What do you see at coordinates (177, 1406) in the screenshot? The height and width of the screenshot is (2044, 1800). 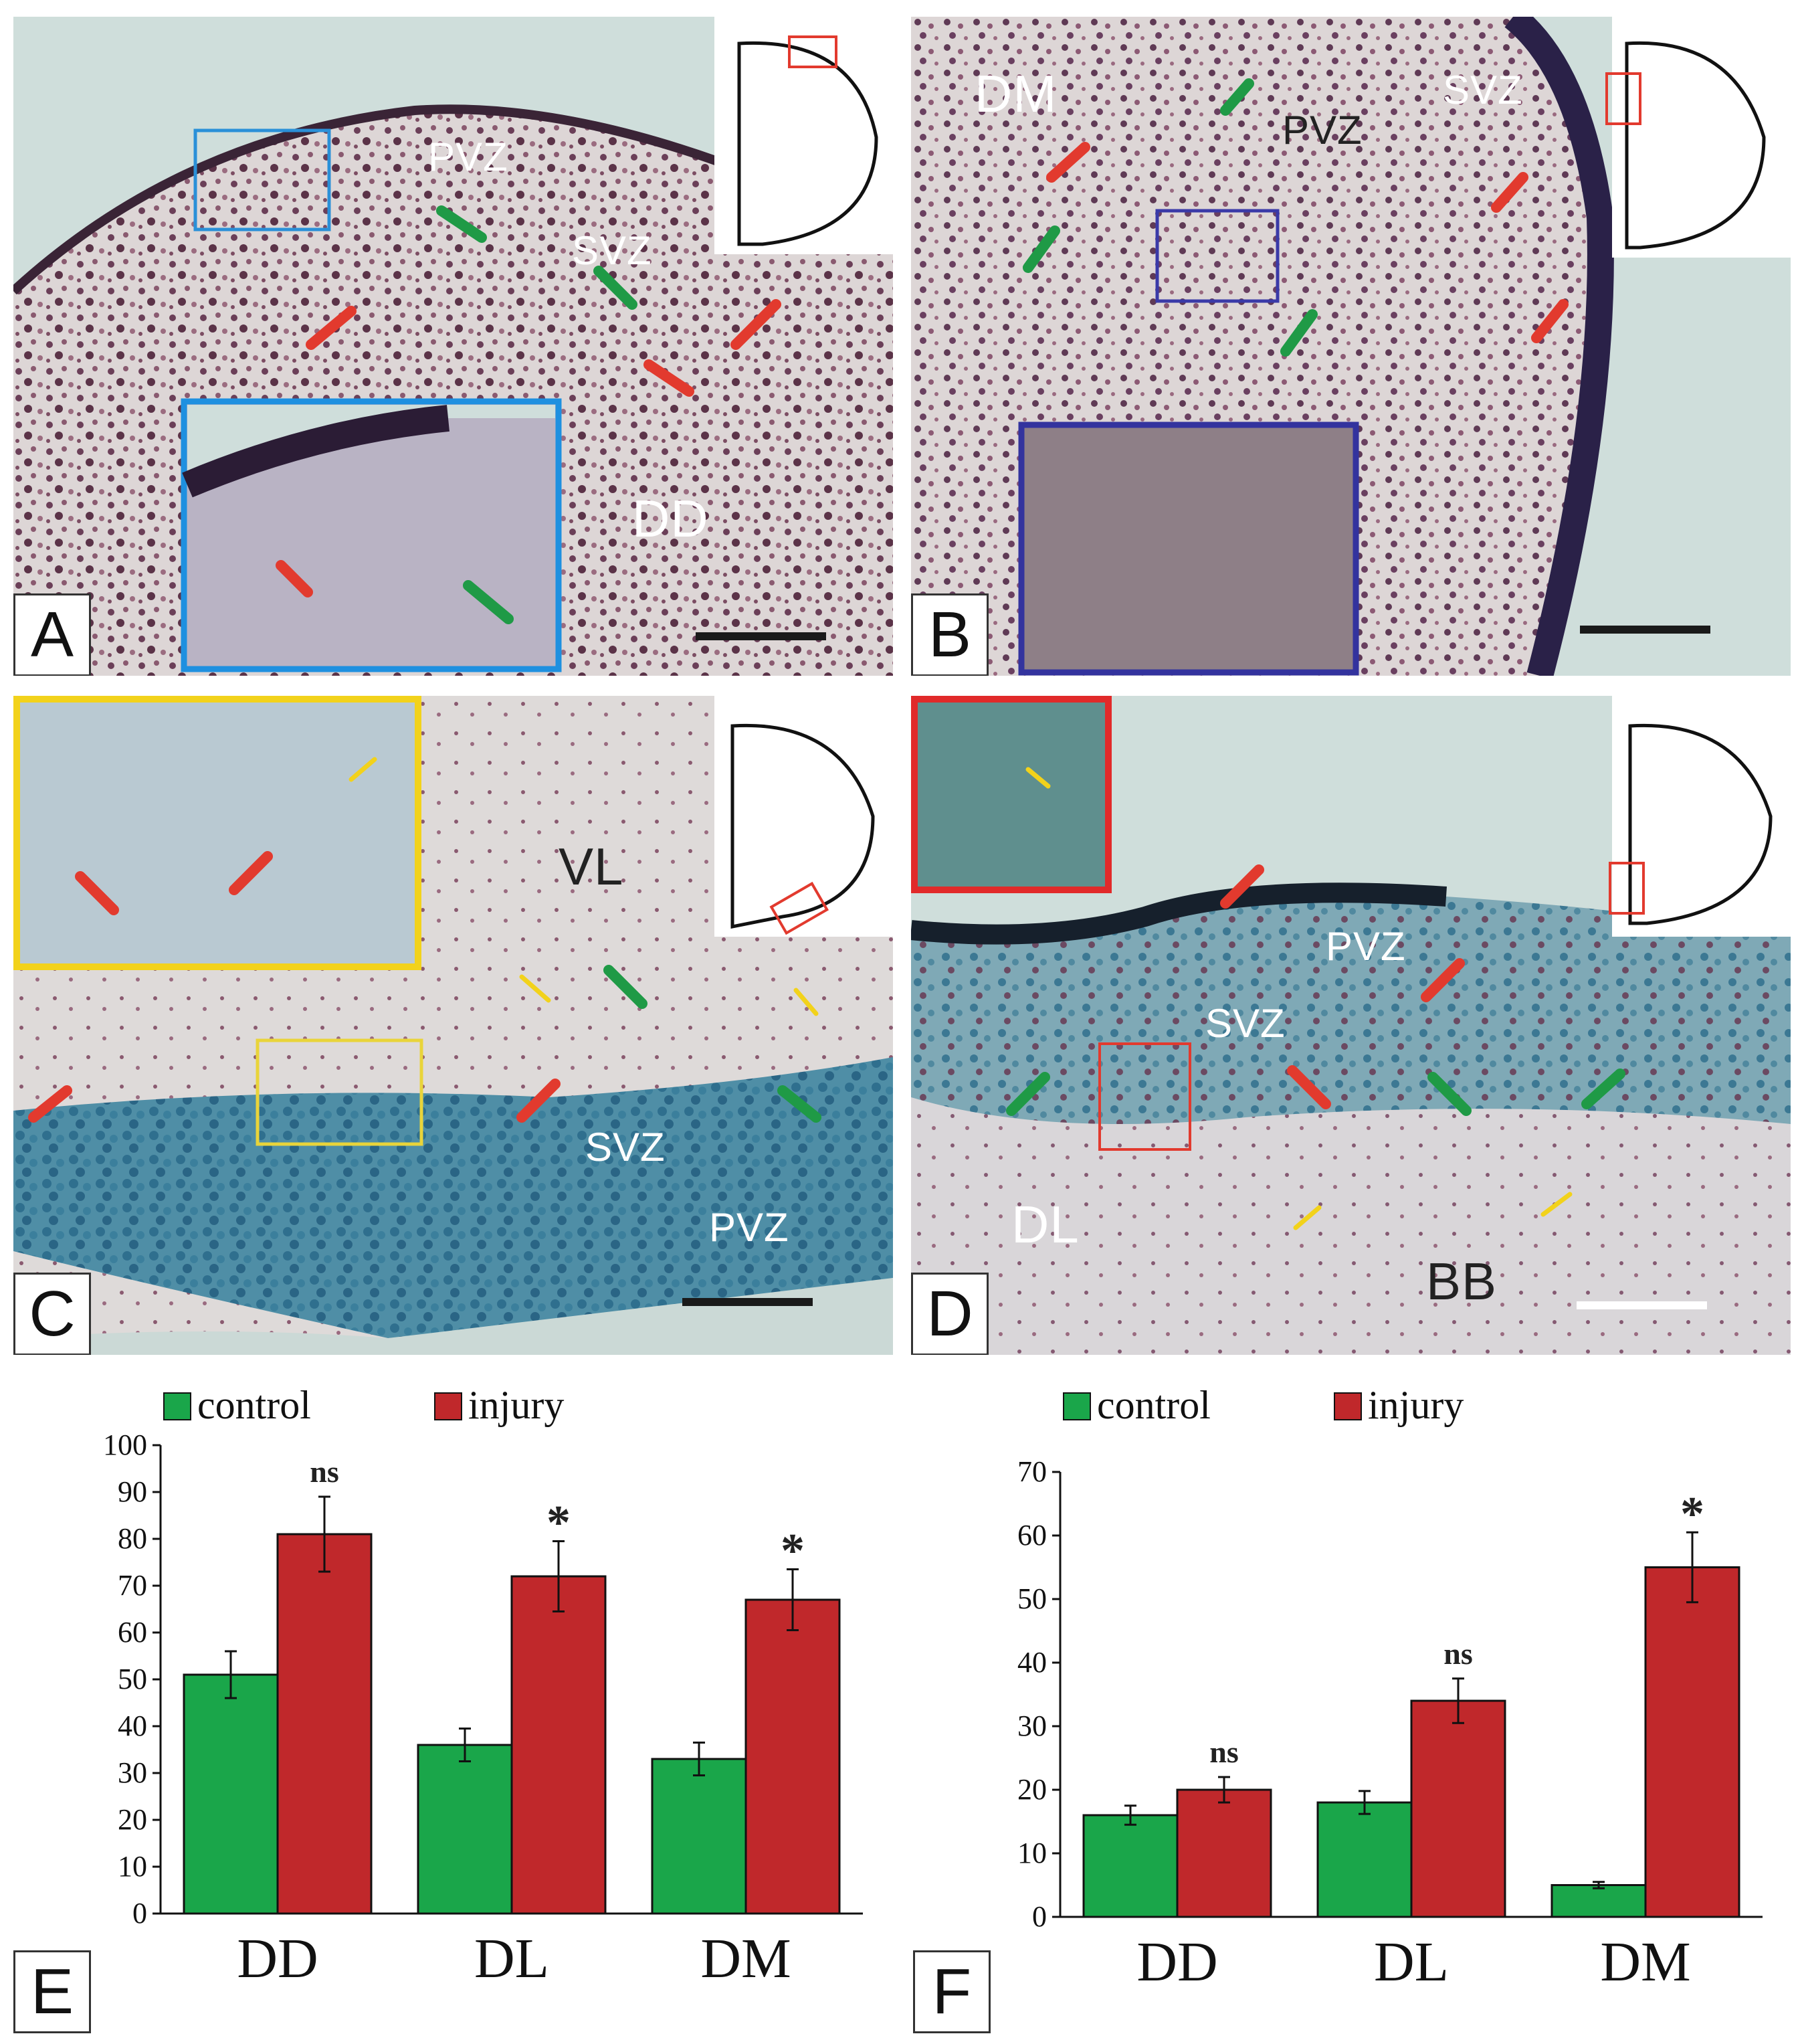 I see `chart-e-legend-swatch-control` at bounding box center [177, 1406].